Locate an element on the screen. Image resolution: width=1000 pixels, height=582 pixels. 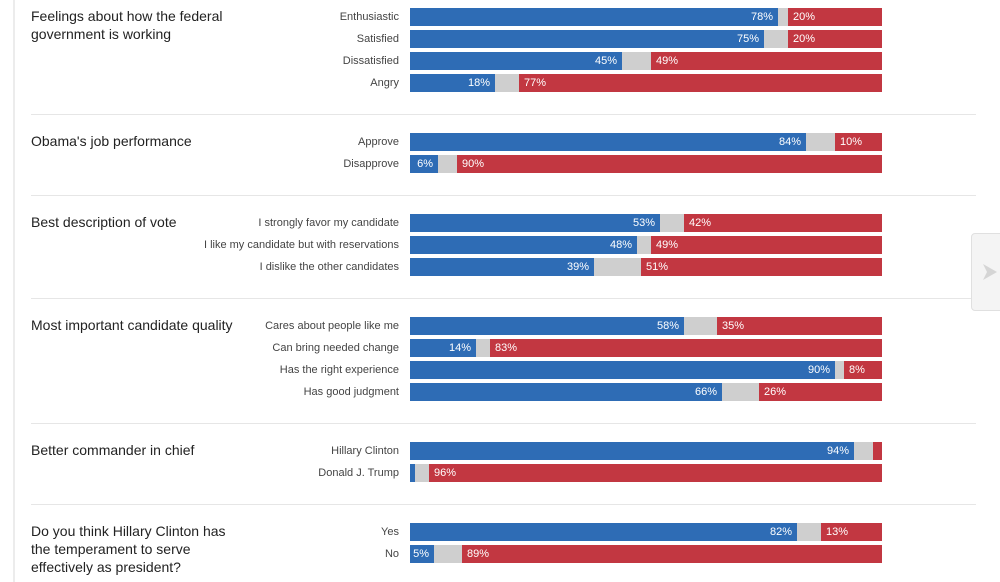
answer-label: Enthusiastic is located at coordinates (369, 17).